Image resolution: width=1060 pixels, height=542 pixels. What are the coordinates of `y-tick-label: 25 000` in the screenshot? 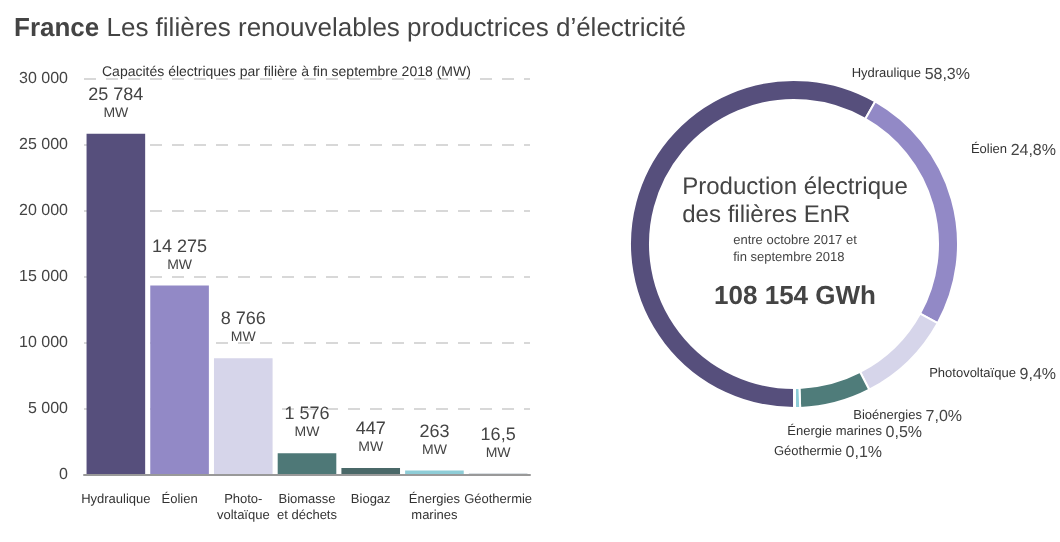 It's located at (44, 144).